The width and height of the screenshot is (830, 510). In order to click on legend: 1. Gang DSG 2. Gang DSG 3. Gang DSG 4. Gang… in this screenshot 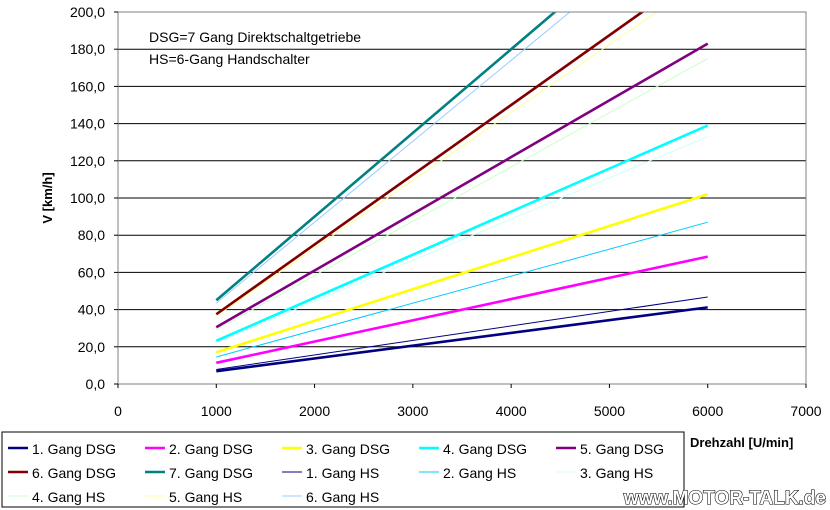, I will do `click(343, 469)`.